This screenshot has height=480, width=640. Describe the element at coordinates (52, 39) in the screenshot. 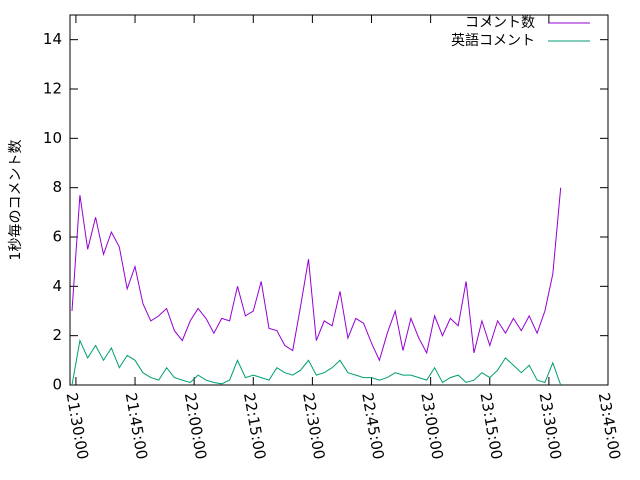

I see `y-tick-label: 14` at that location.